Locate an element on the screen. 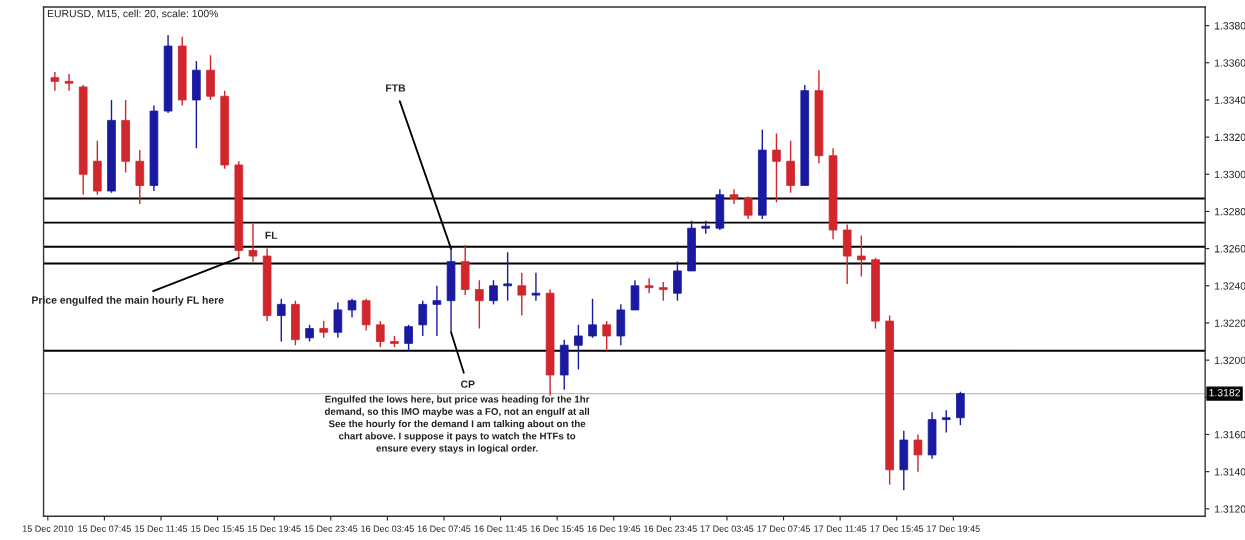 This screenshot has width=1245, height=540. annotation: FTB is located at coordinates (396, 88).